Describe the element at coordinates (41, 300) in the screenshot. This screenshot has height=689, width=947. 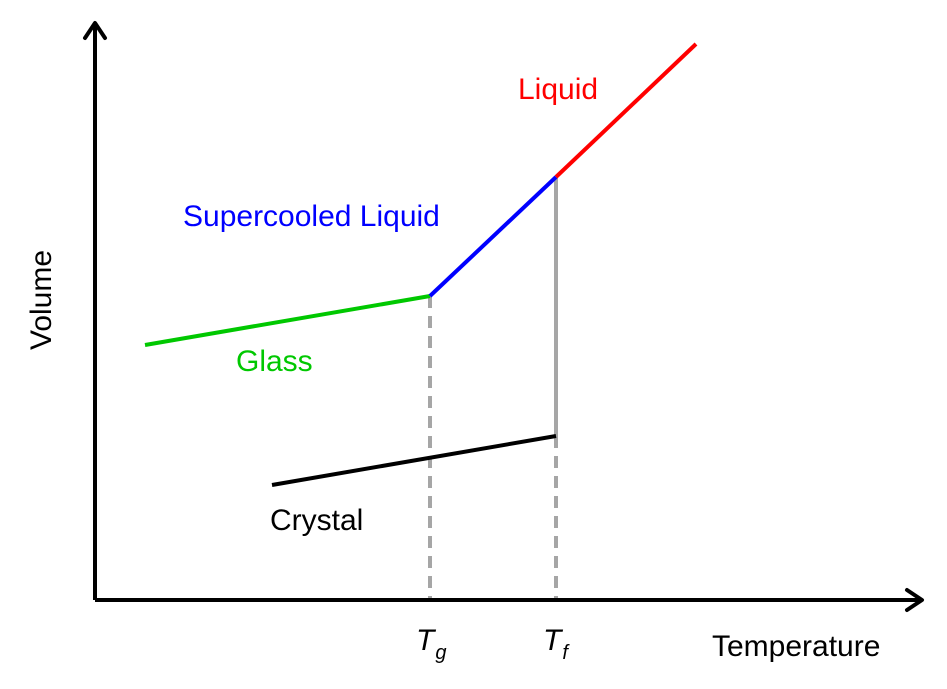
I see `y-axis-label: Volume` at that location.